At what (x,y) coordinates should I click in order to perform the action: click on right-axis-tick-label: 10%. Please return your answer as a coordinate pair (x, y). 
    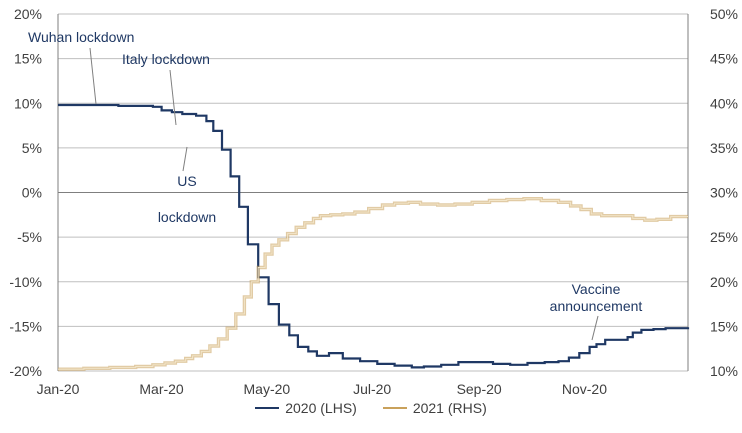
    Looking at the image, I should click on (724, 371).